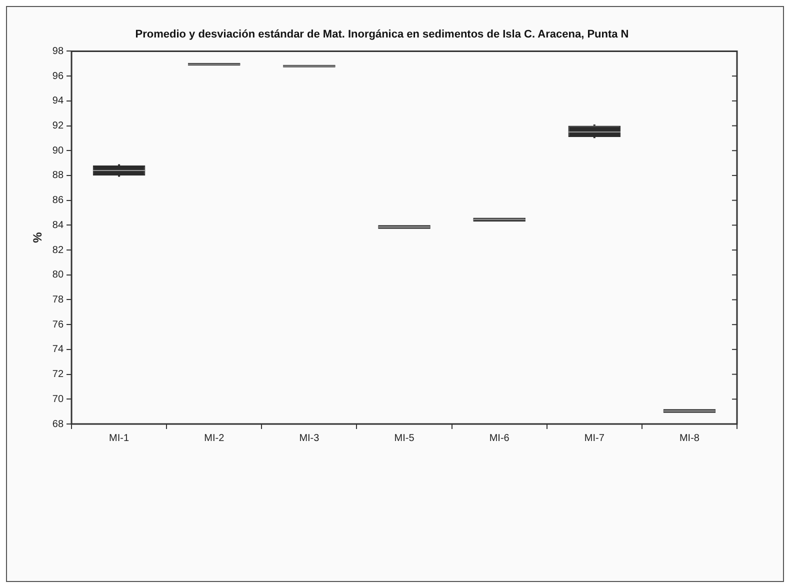  What do you see at coordinates (58, 150) in the screenshot?
I see `y-tick-label: 90` at bounding box center [58, 150].